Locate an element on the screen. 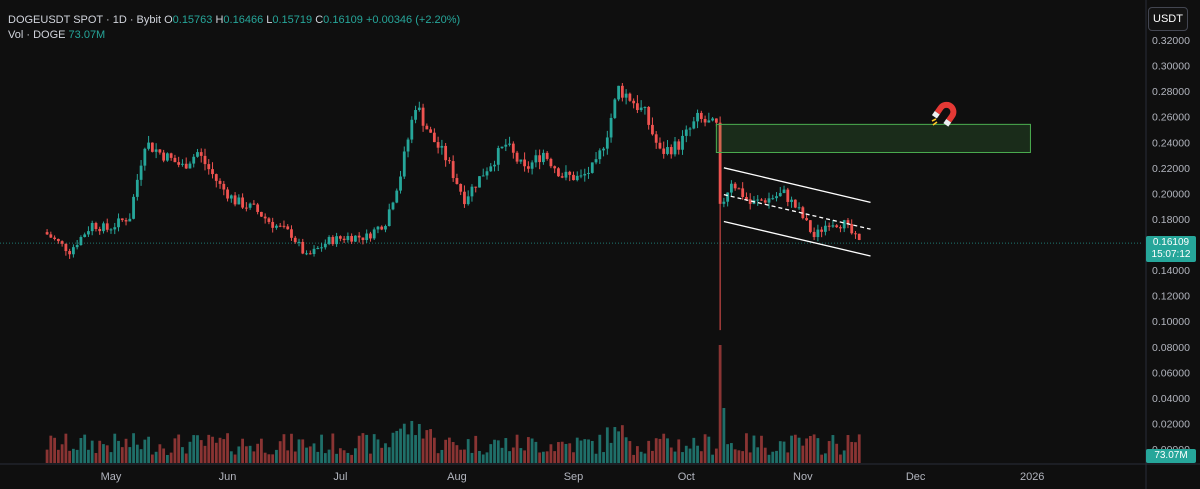 Image resolution: width=1200 pixels, height=489 pixels. y-tick-label: 0.08000 is located at coordinates (1171, 348).